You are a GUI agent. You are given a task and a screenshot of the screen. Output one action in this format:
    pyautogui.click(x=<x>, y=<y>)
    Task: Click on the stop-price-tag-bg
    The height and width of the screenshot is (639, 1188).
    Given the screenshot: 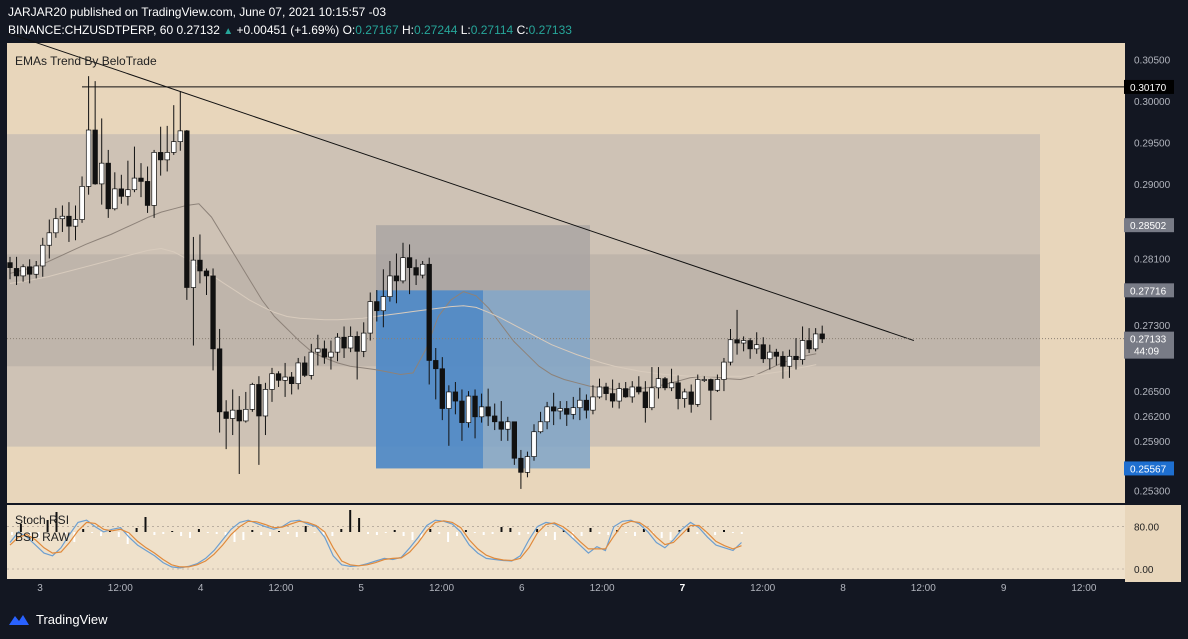 What is the action you would take?
    pyautogui.click(x=1149, y=225)
    